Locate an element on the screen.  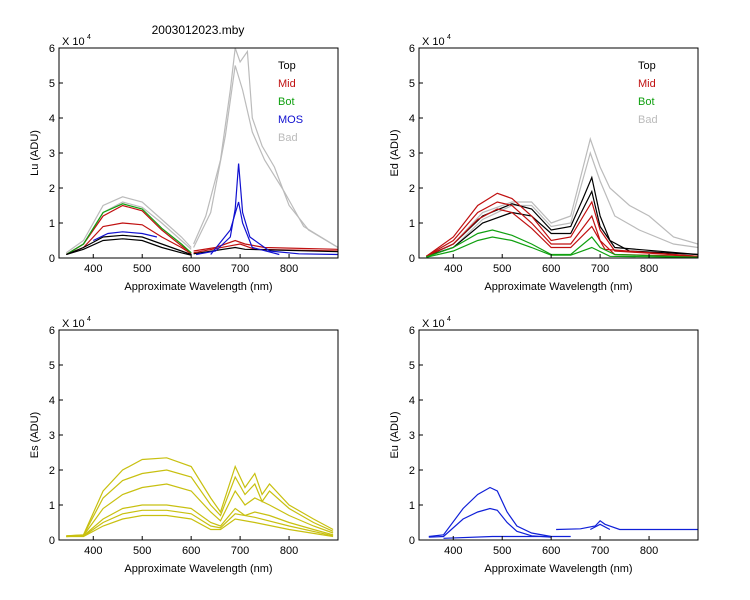
legend-entry-top: Top is located at coordinates (647, 66).